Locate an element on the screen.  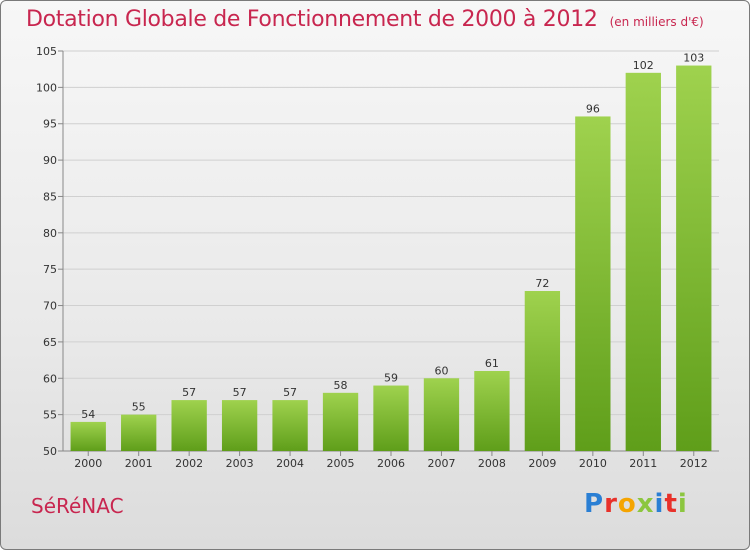
bar-2008 is located at coordinates (492, 411).